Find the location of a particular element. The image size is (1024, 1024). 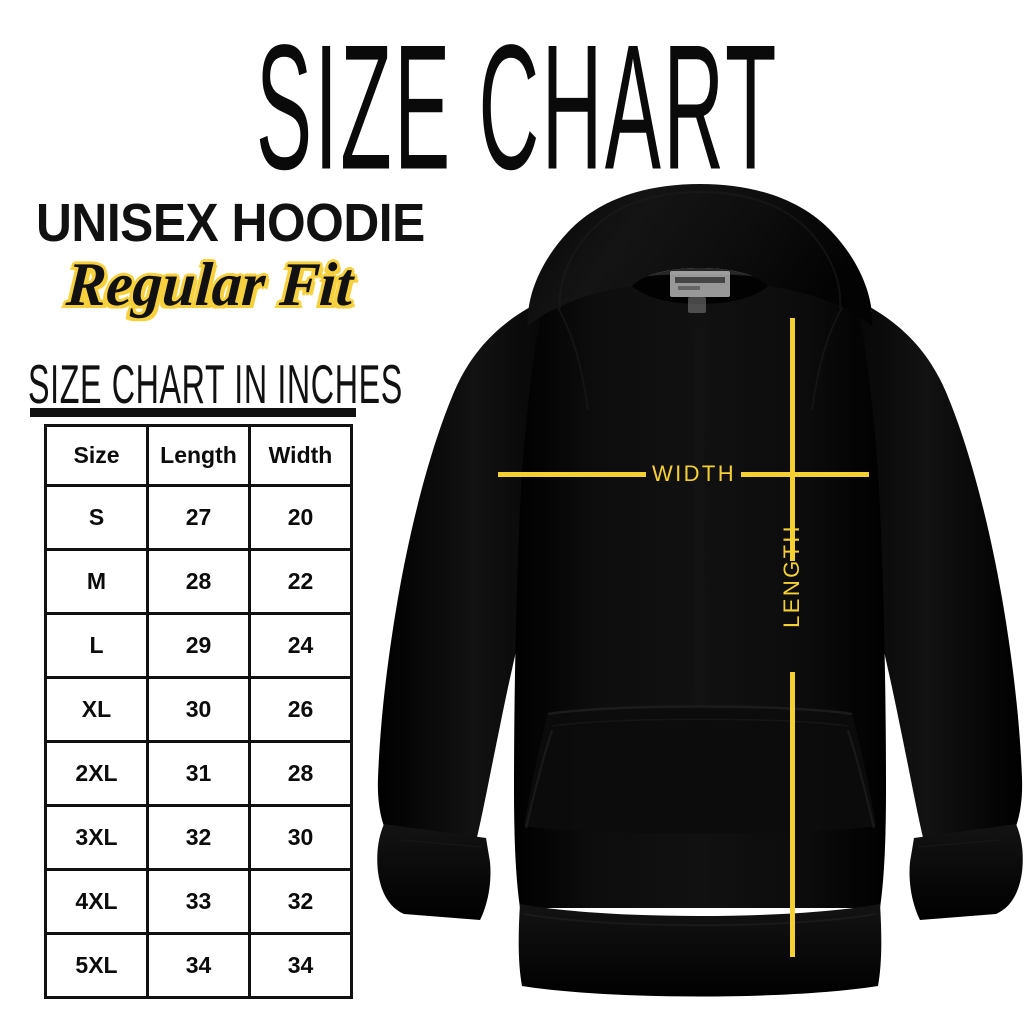

units-heading: SIZE CHART IN INCHES is located at coordinates (215, 385).